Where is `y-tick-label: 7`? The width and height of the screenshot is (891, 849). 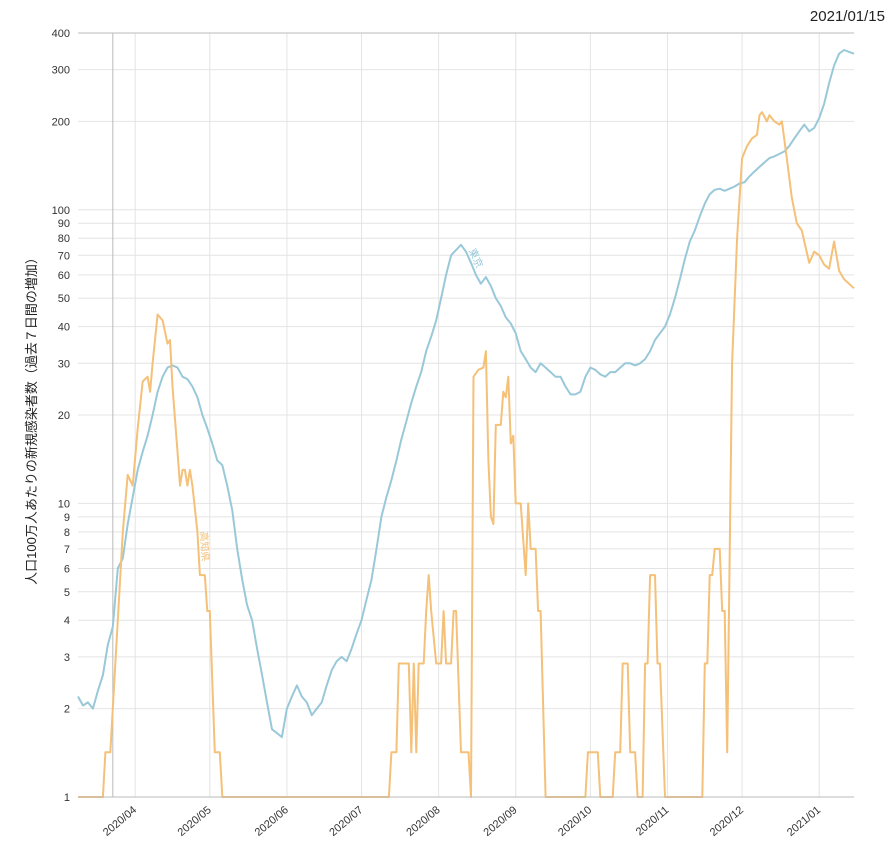 y-tick-label: 7 is located at coordinates (67, 550).